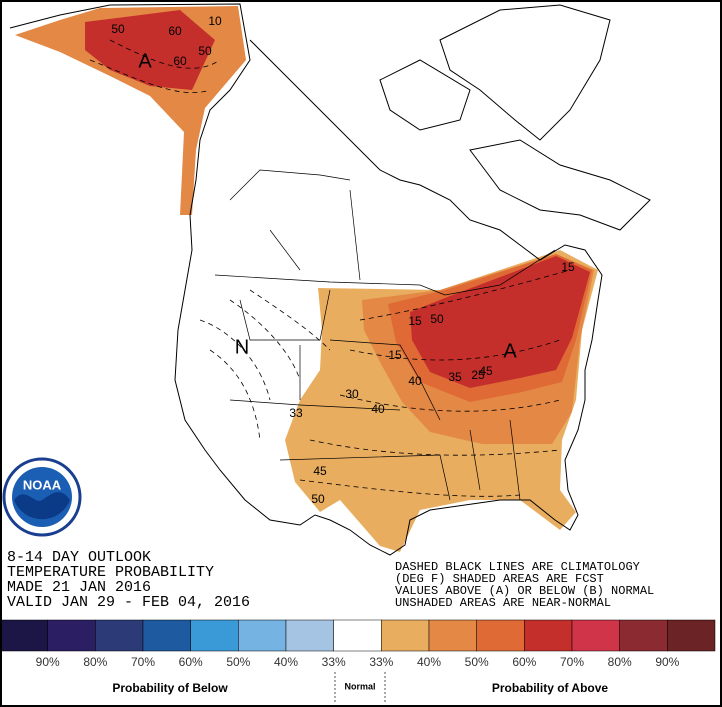  I want to click on normal-title: Normal, so click(359, 686).